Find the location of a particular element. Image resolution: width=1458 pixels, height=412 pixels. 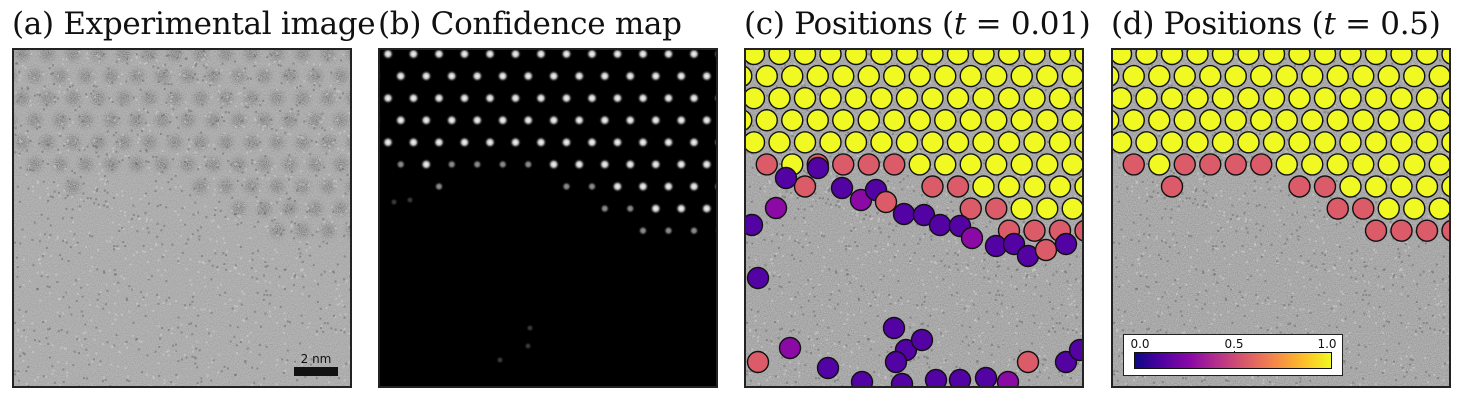

panel-d-title: (d) Positions (t = 0.5) is located at coordinates (1276, 24).